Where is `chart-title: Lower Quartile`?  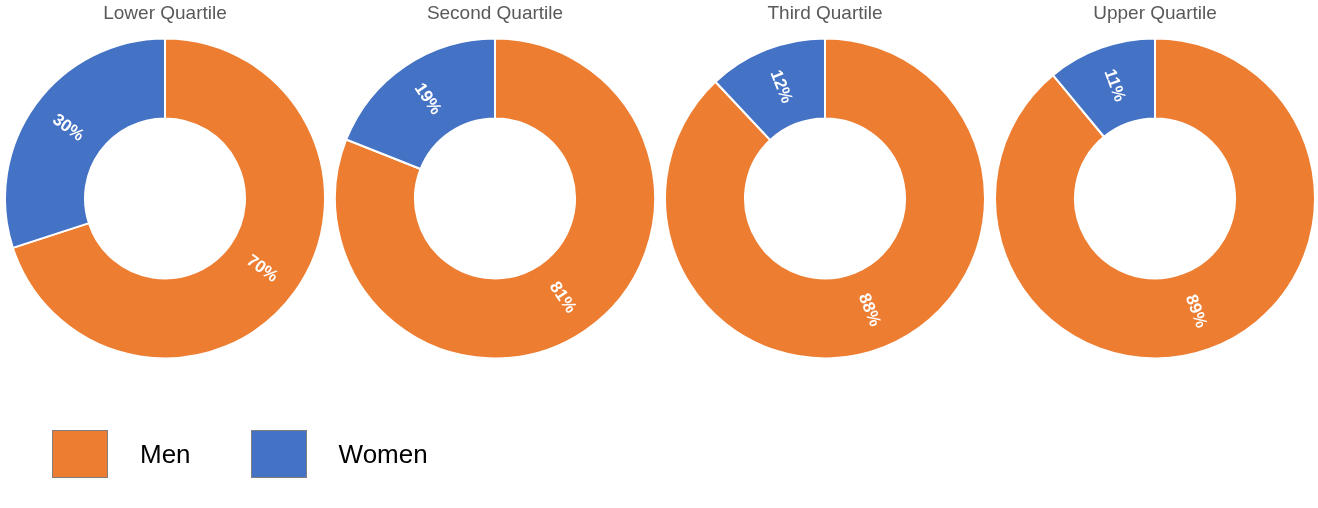
chart-title: Lower Quartile is located at coordinates (165, 12).